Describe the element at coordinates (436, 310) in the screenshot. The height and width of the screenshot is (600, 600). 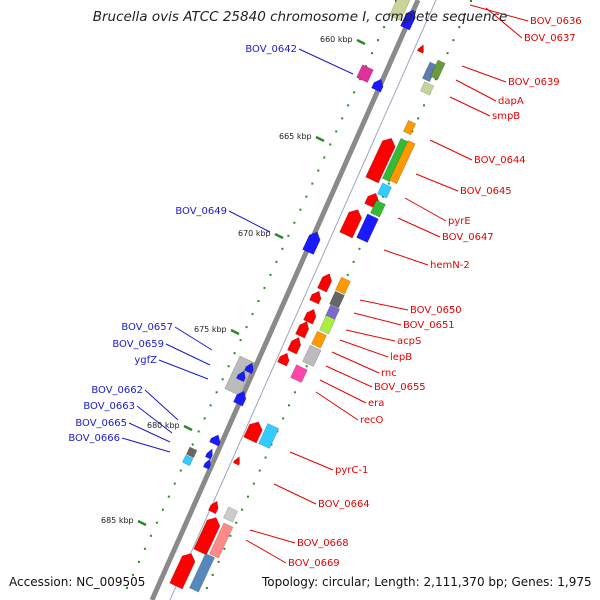
I see `gene-label: BOV_0650` at that location.